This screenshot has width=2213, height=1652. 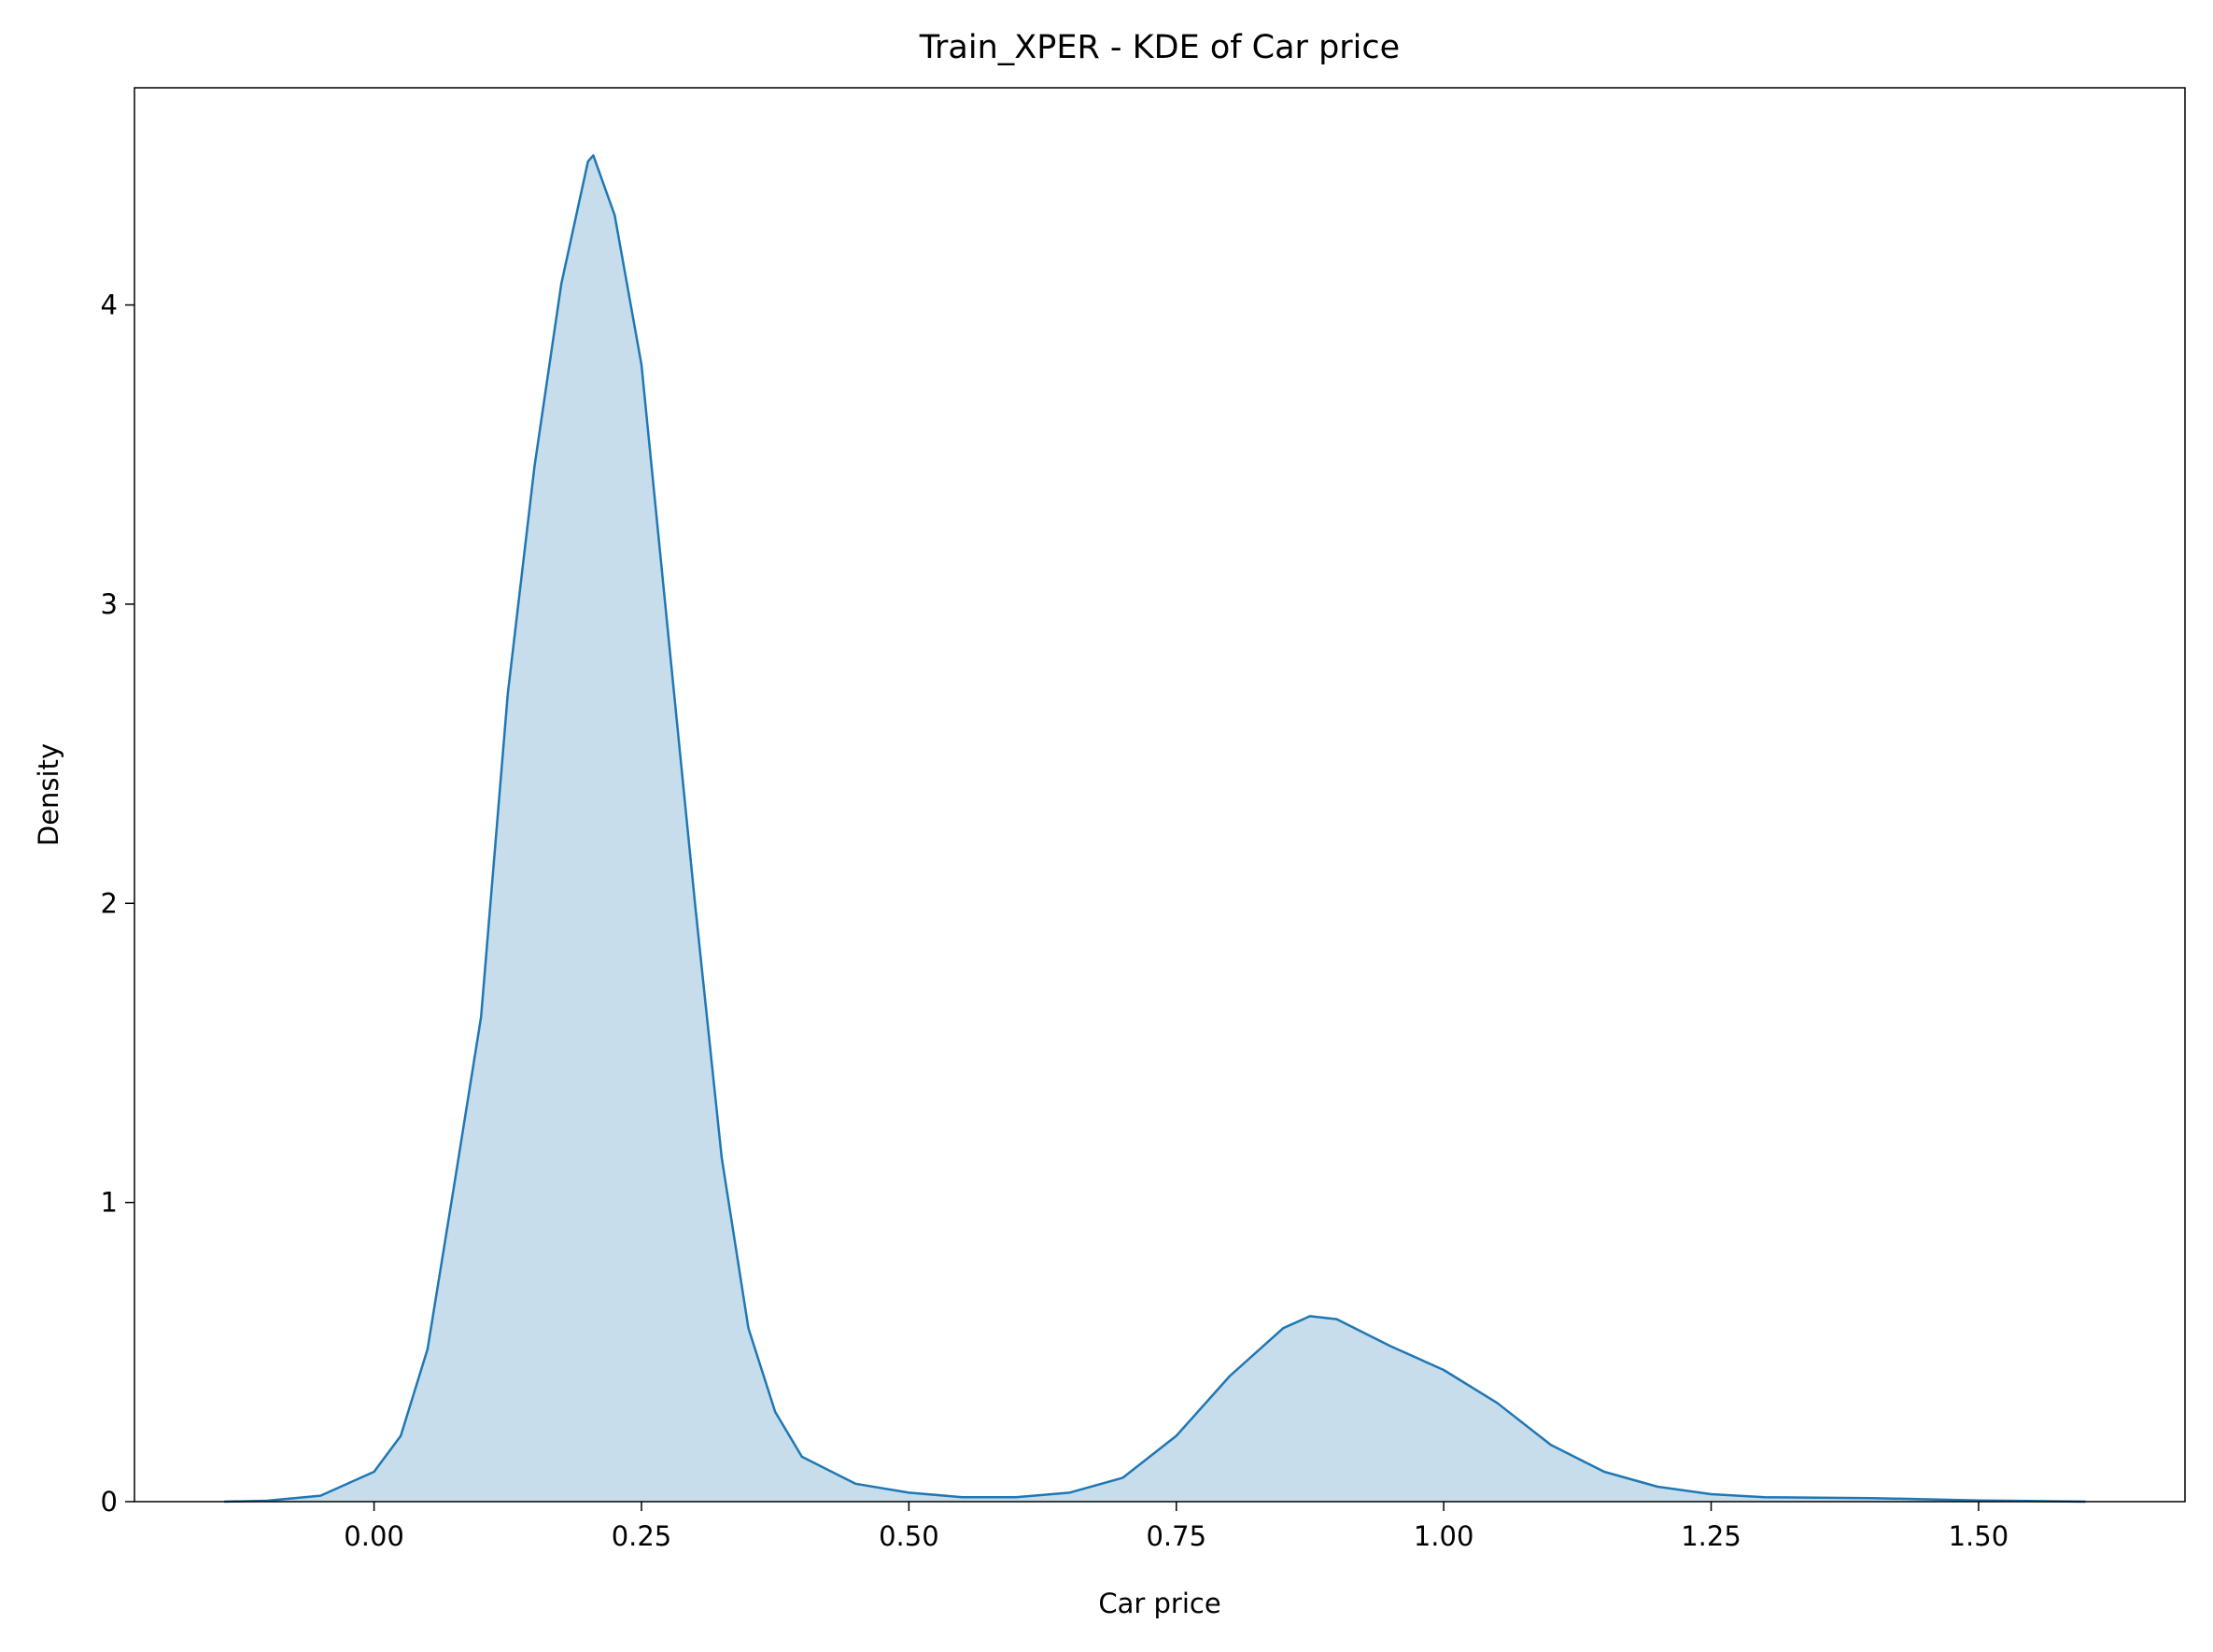 What do you see at coordinates (642, 1536) in the screenshot?
I see `x-tick-label: 0.25` at bounding box center [642, 1536].